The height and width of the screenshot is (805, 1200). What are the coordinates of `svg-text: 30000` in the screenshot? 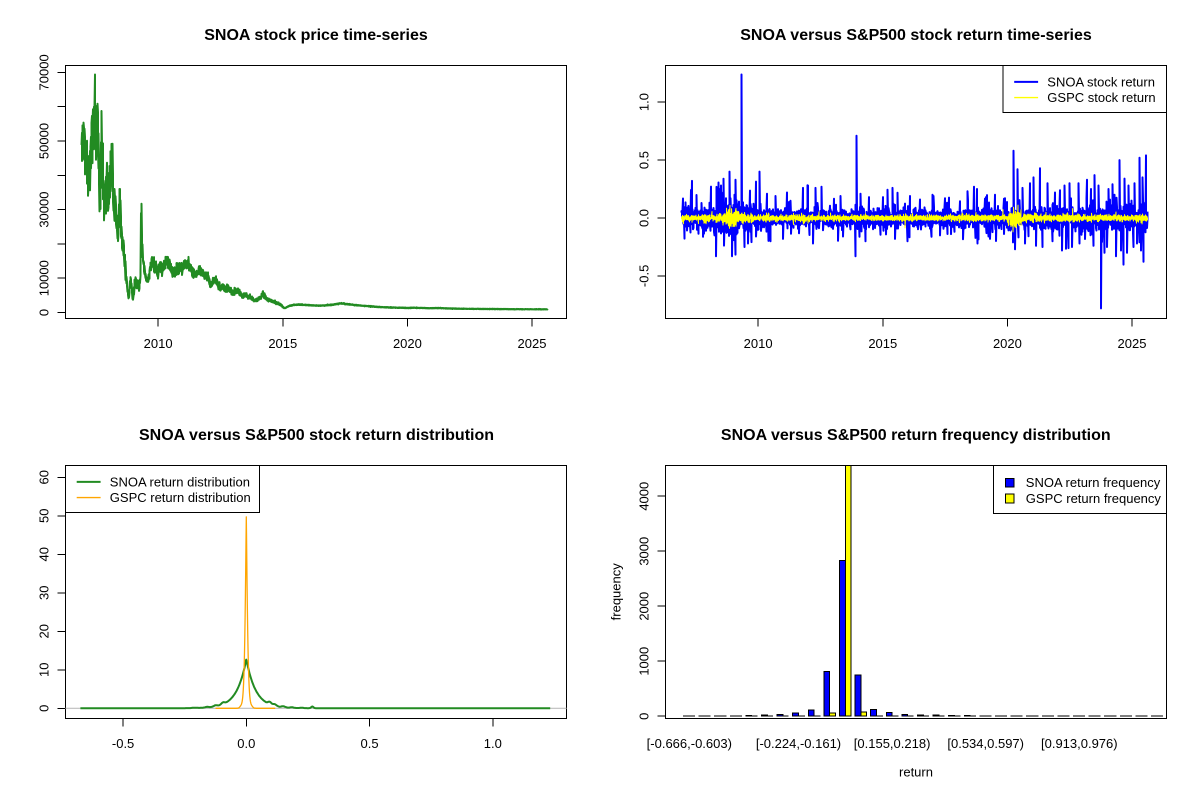 It's located at (44, 210).